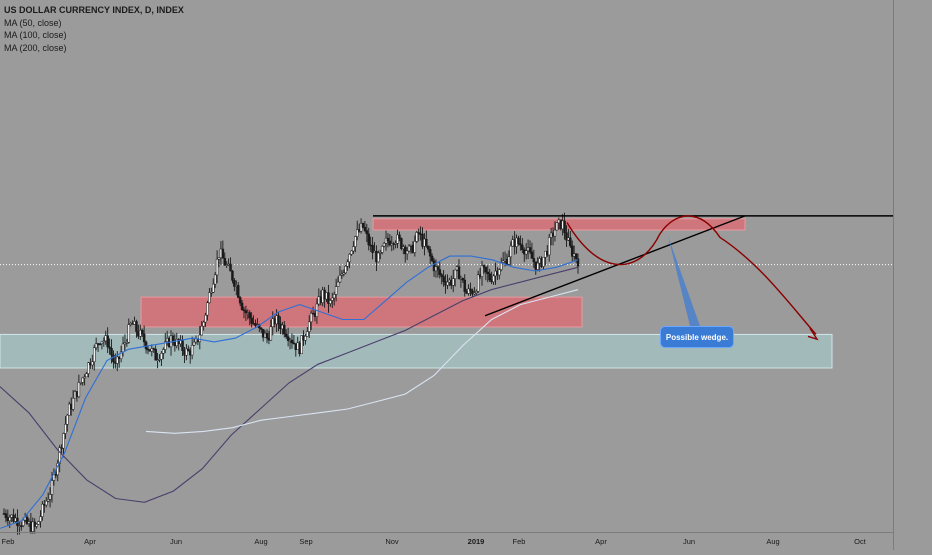 The width and height of the screenshot is (932, 555). I want to click on legend-ma50: MA (50, close), so click(33, 22).